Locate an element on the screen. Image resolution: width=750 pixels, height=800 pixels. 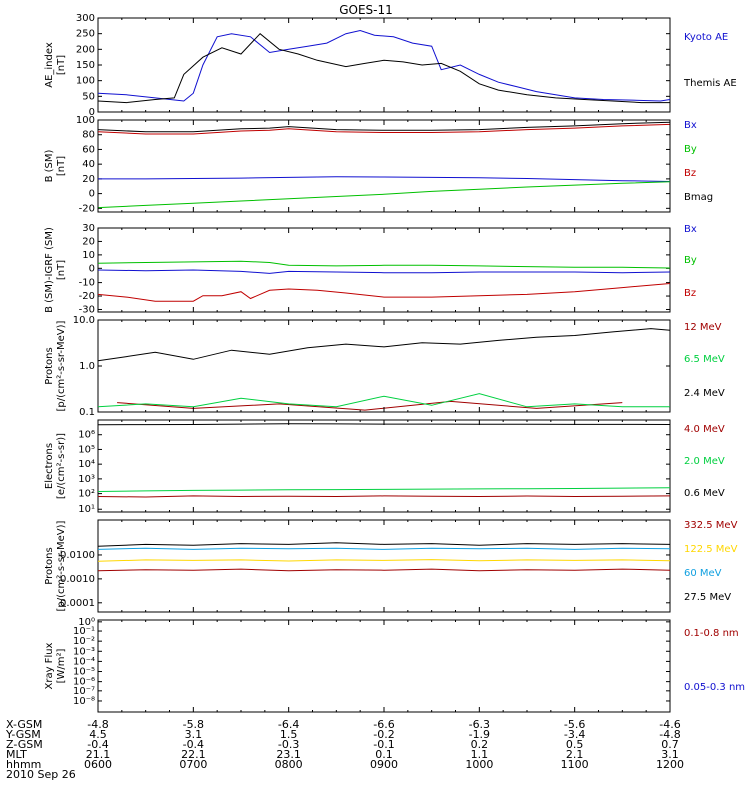
y-tick-label: 10 is located at coordinates (88, 255).